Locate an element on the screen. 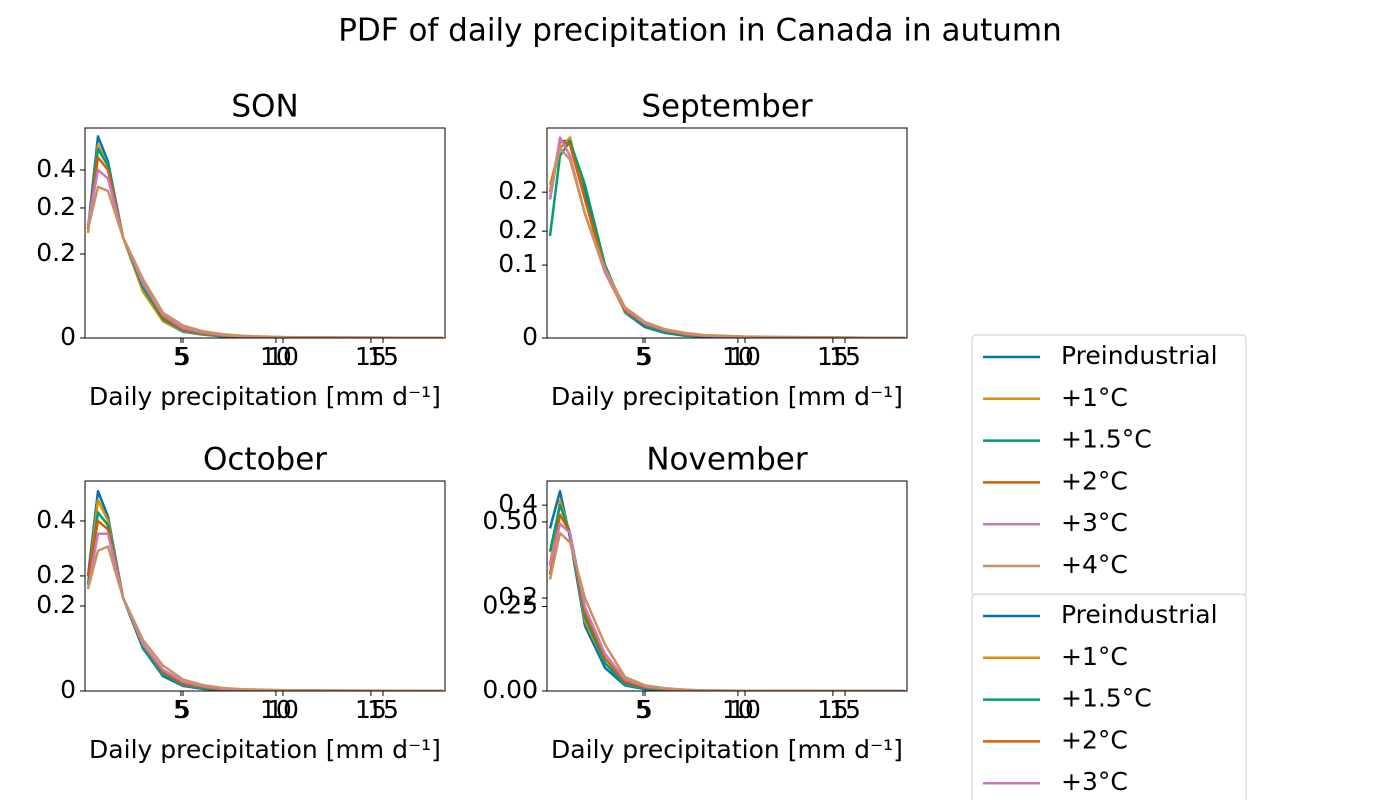  y-tick-label: 0.50 is located at coordinates (510, 520).